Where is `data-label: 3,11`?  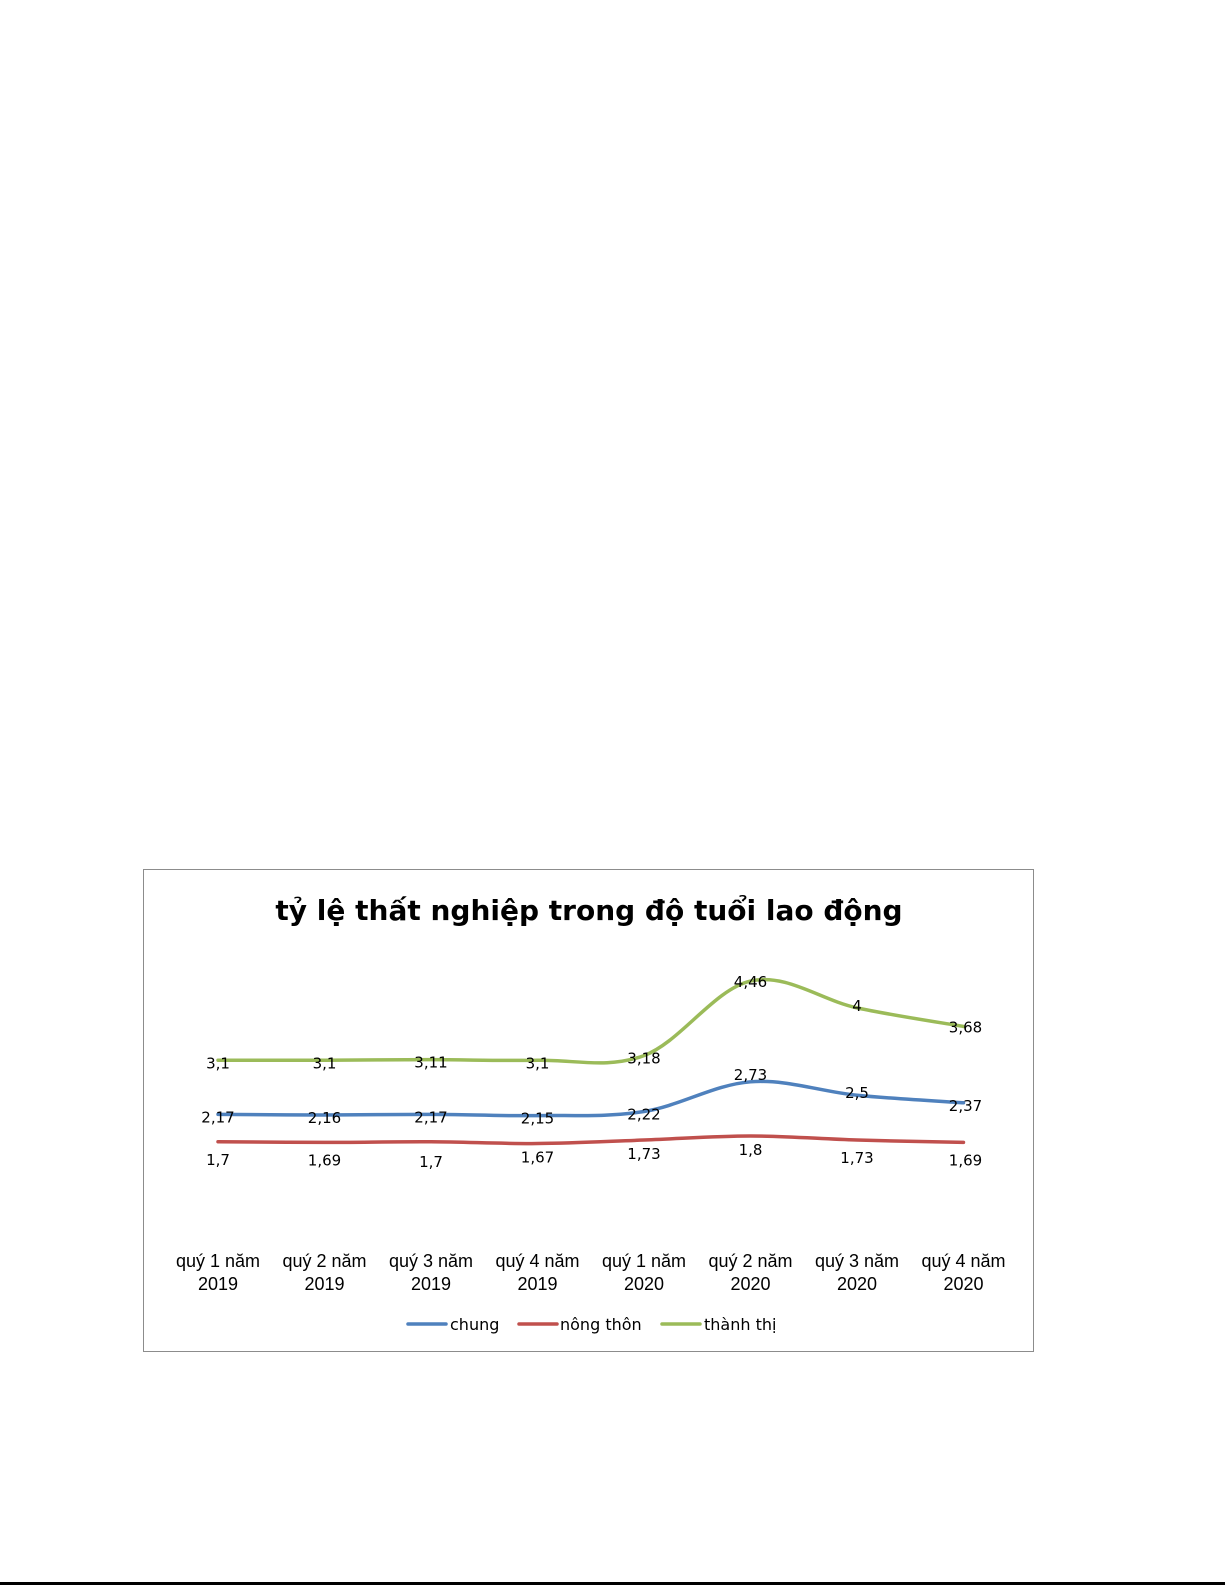
data-label: 3,11 is located at coordinates (430, 1063).